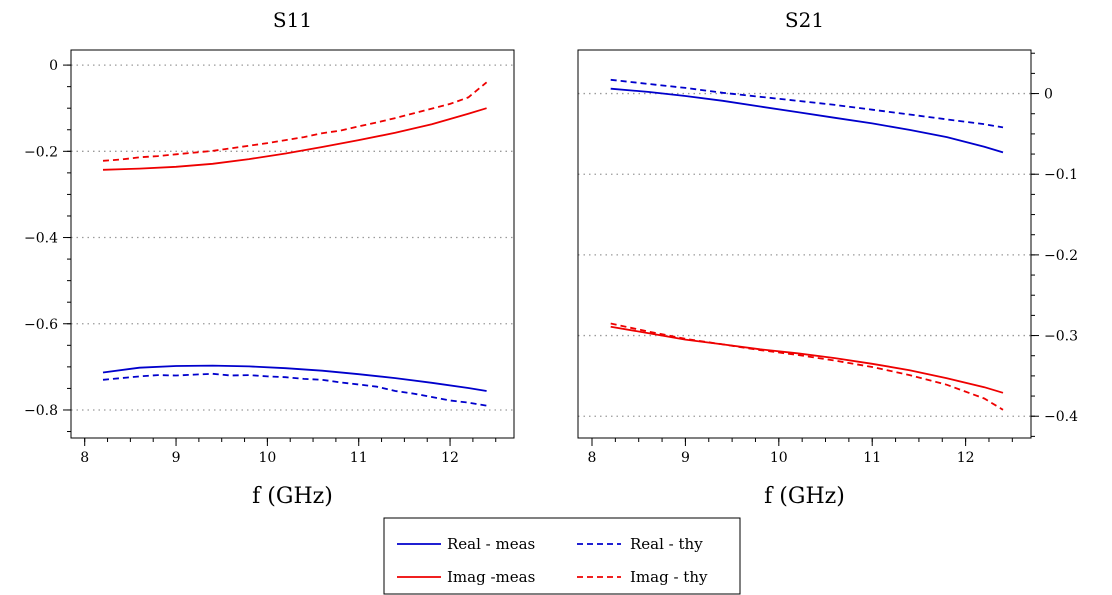 The width and height of the screenshot is (1112, 595). Describe the element at coordinates (267, 458) in the screenshot. I see `s11-x-tick-label-2: 10` at that location.